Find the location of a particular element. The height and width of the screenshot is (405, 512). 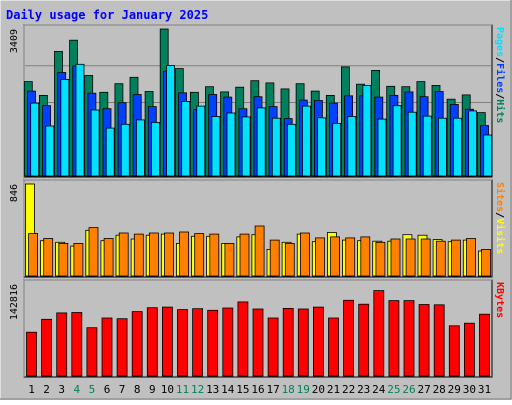

x-label-day-7: 7 is located at coordinates (122, 389).